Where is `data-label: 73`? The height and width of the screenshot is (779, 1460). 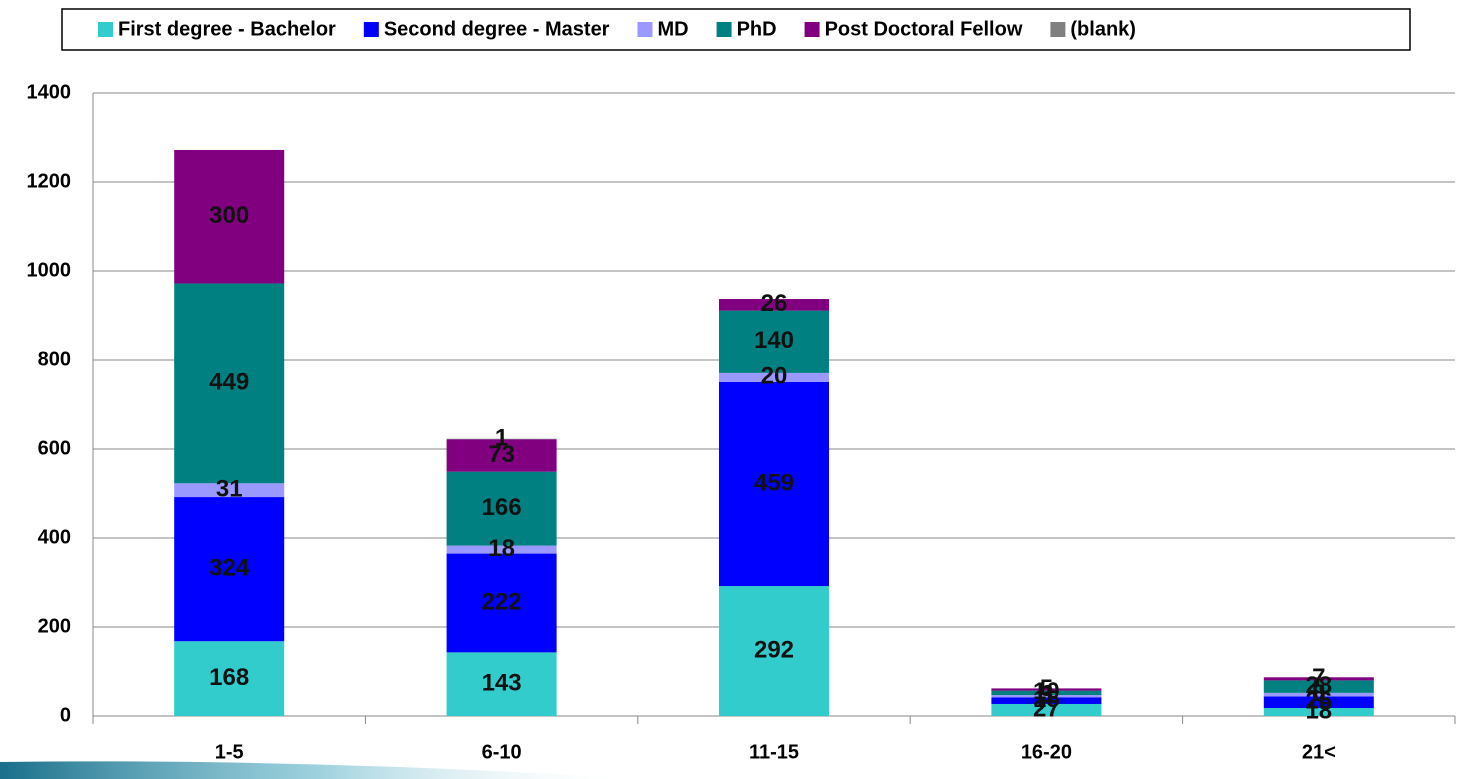 data-label: 73 is located at coordinates (501, 454).